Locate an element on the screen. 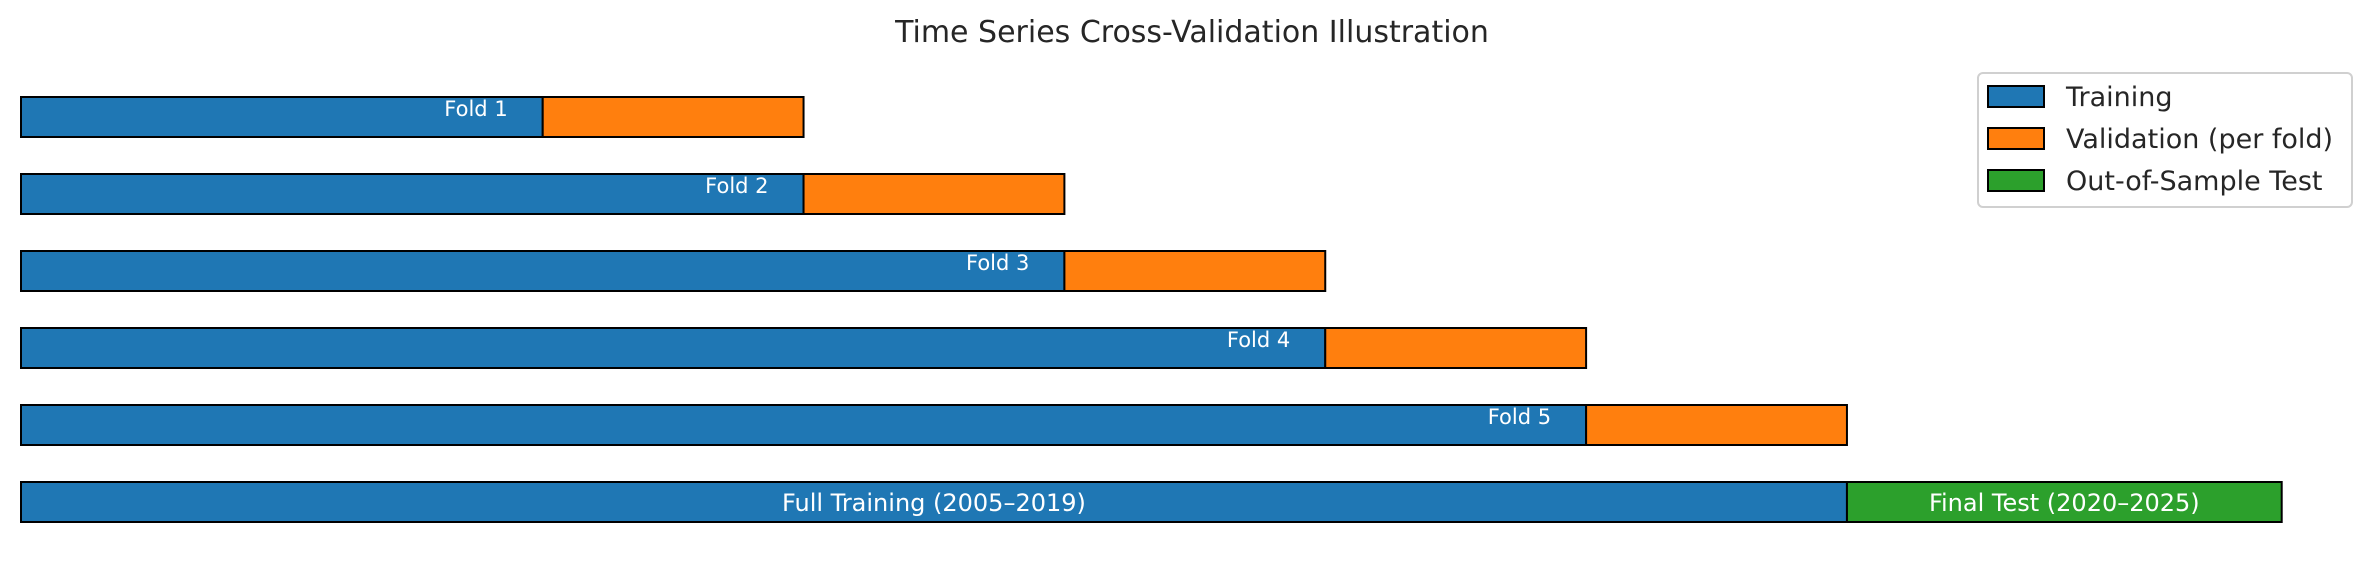 This screenshot has width=2379, height=580. legend-label: Training is located at coordinates (2119, 97).